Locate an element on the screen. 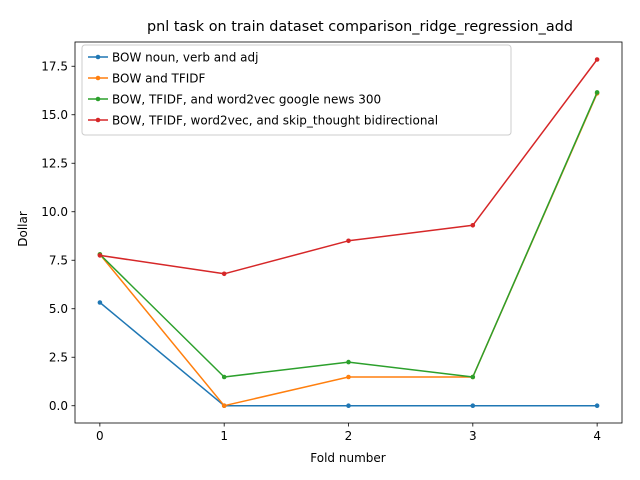  legend-label: BOW noun, verb and adj is located at coordinates (185, 57).